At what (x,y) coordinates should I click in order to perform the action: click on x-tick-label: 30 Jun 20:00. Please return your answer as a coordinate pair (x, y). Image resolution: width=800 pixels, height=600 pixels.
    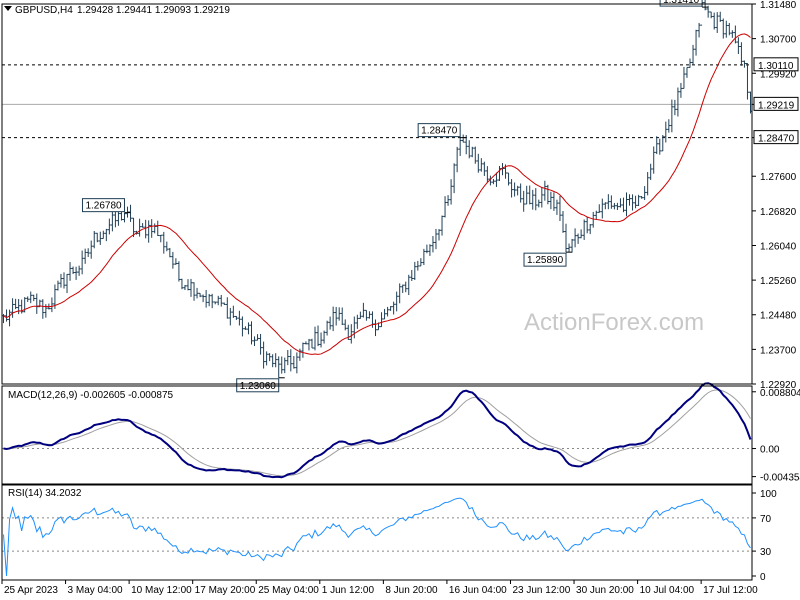
    Looking at the image, I should click on (605, 590).